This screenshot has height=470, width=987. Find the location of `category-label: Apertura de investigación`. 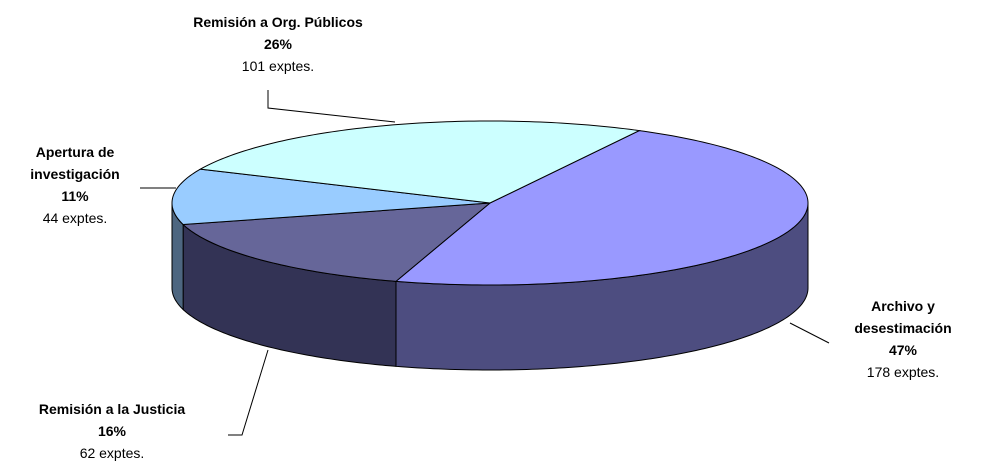

category-label: Apertura de investigación is located at coordinates (75, 163).